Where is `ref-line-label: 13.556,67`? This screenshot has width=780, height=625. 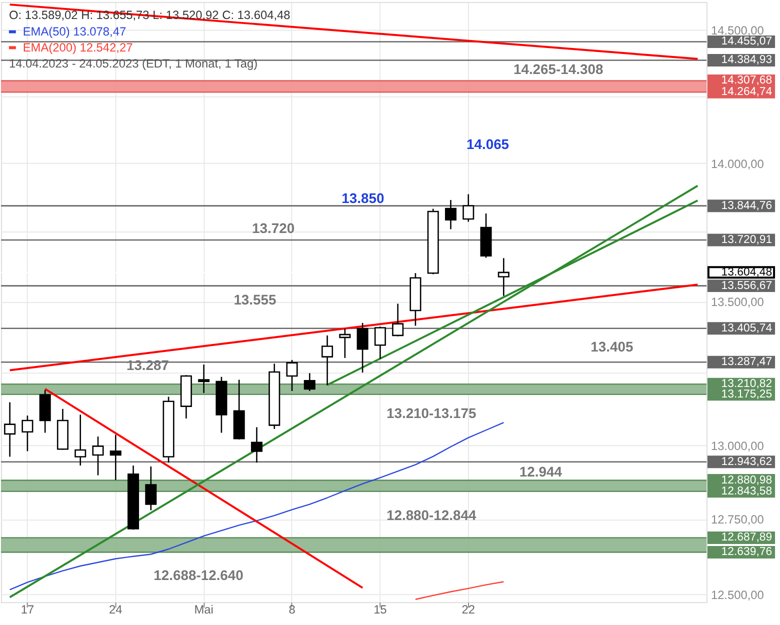 ref-line-label: 13.556,67 is located at coordinates (746, 286).